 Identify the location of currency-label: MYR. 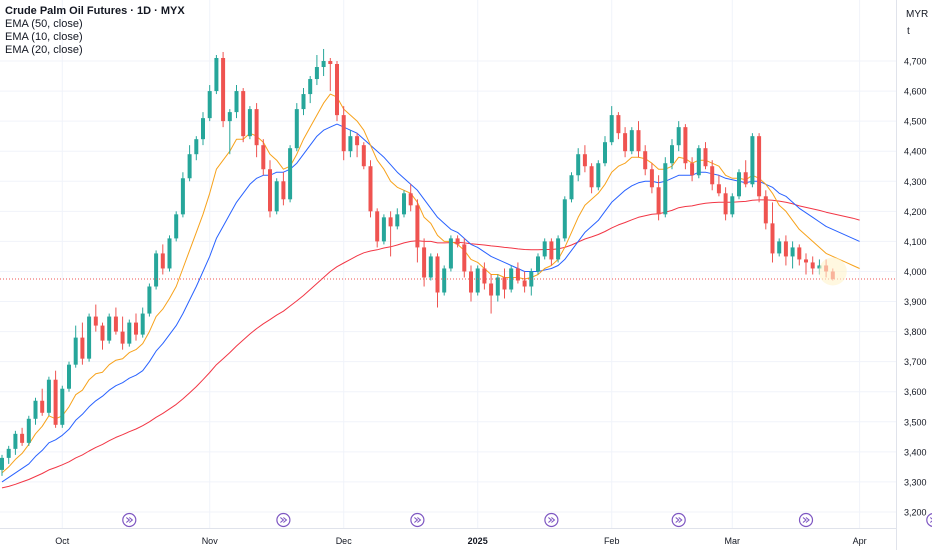
(917, 14).